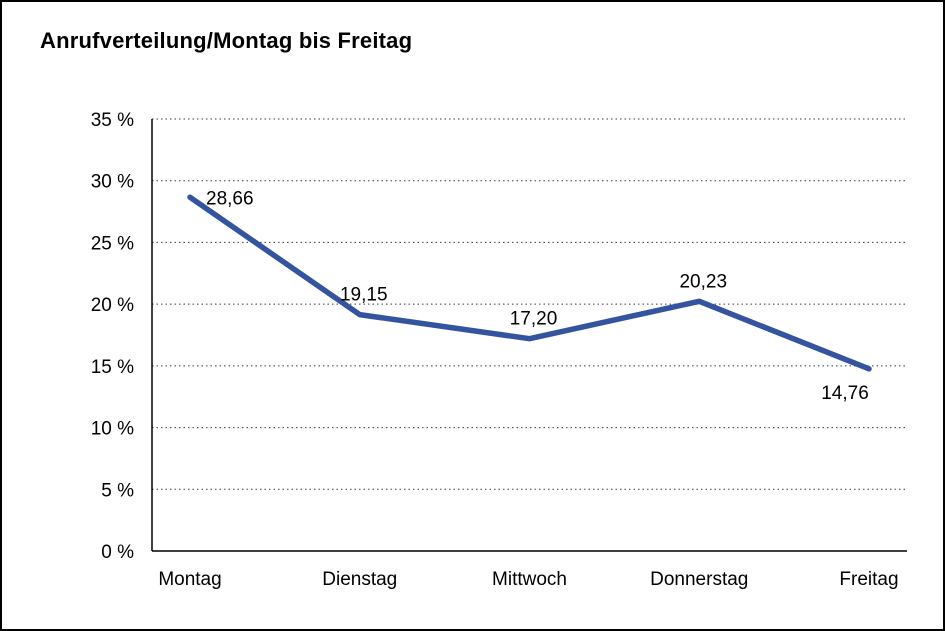 This screenshot has height=631, width=945. What do you see at coordinates (226, 40) in the screenshot?
I see `chart-title: Anrufverteilung/Montag bis Freitag` at bounding box center [226, 40].